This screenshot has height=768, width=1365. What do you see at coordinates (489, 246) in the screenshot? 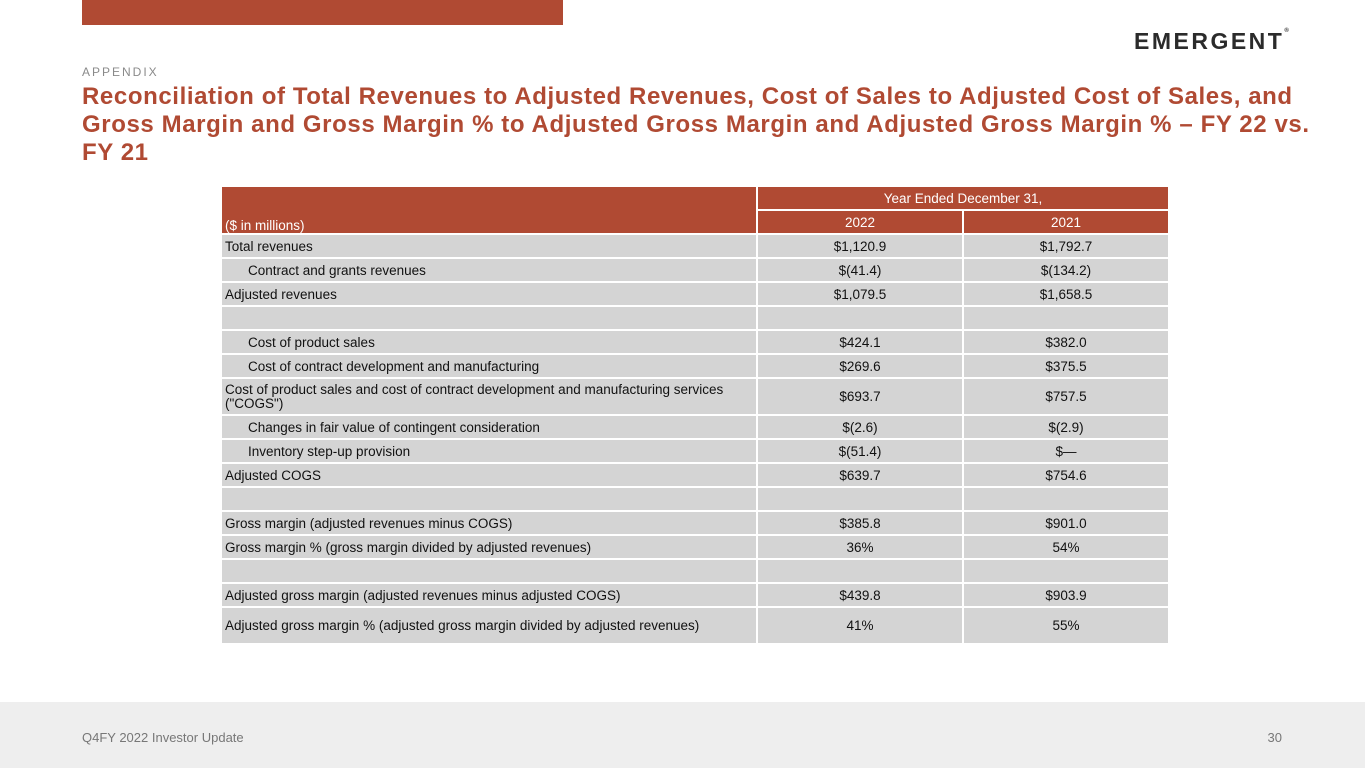
I see `row-label: Total revenues` at bounding box center [489, 246].